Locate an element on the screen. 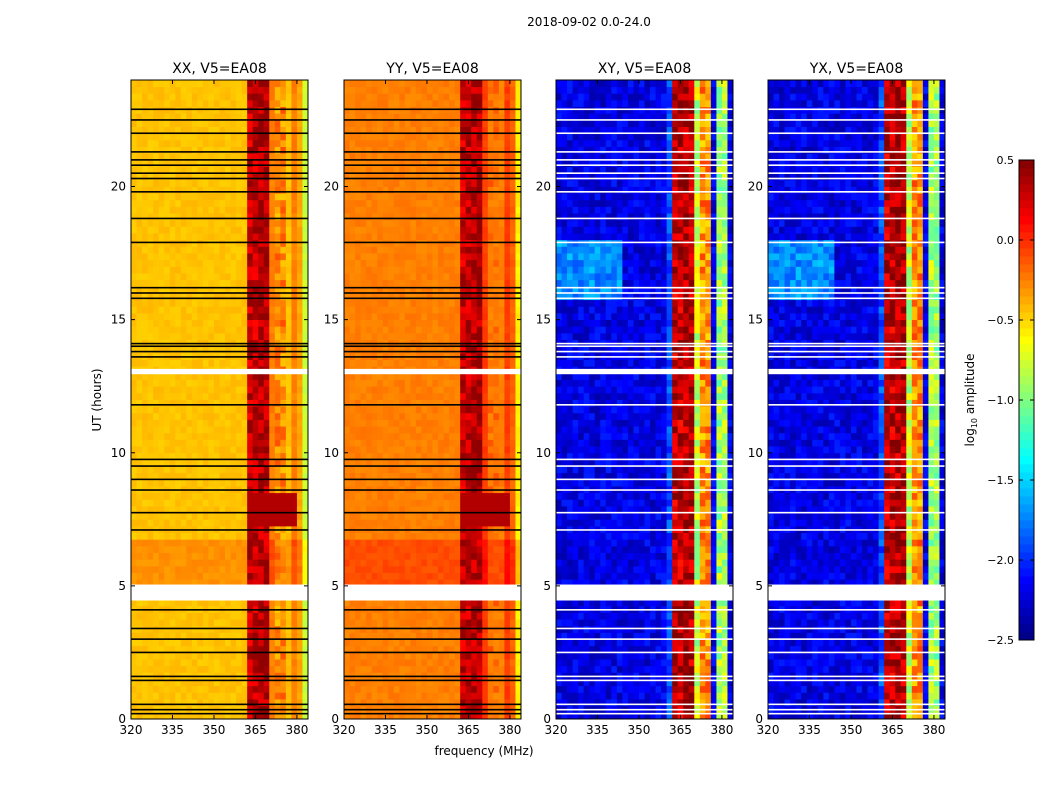 Image resolution: width=1050 pixels, height=800 pixels. flagged-row is located at coordinates (219, 242).